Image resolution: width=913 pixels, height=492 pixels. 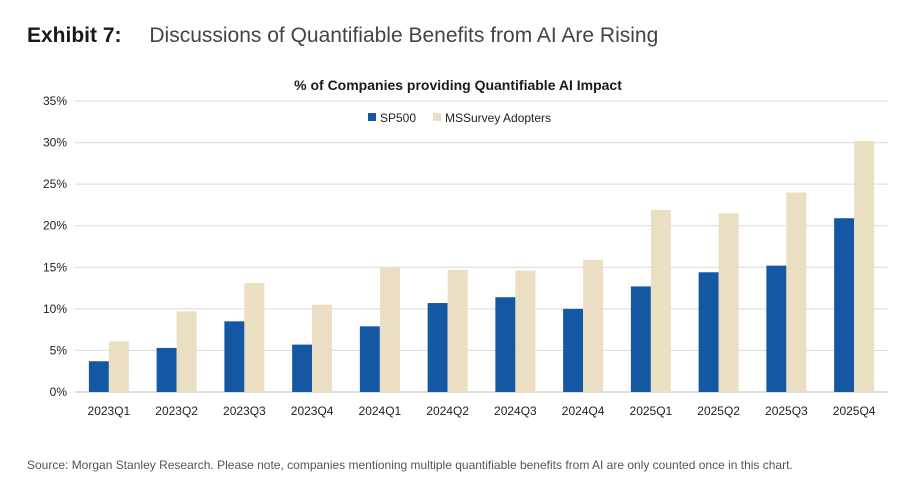 What do you see at coordinates (244, 411) in the screenshot?
I see `x-tick-label: 2023Q3` at bounding box center [244, 411].